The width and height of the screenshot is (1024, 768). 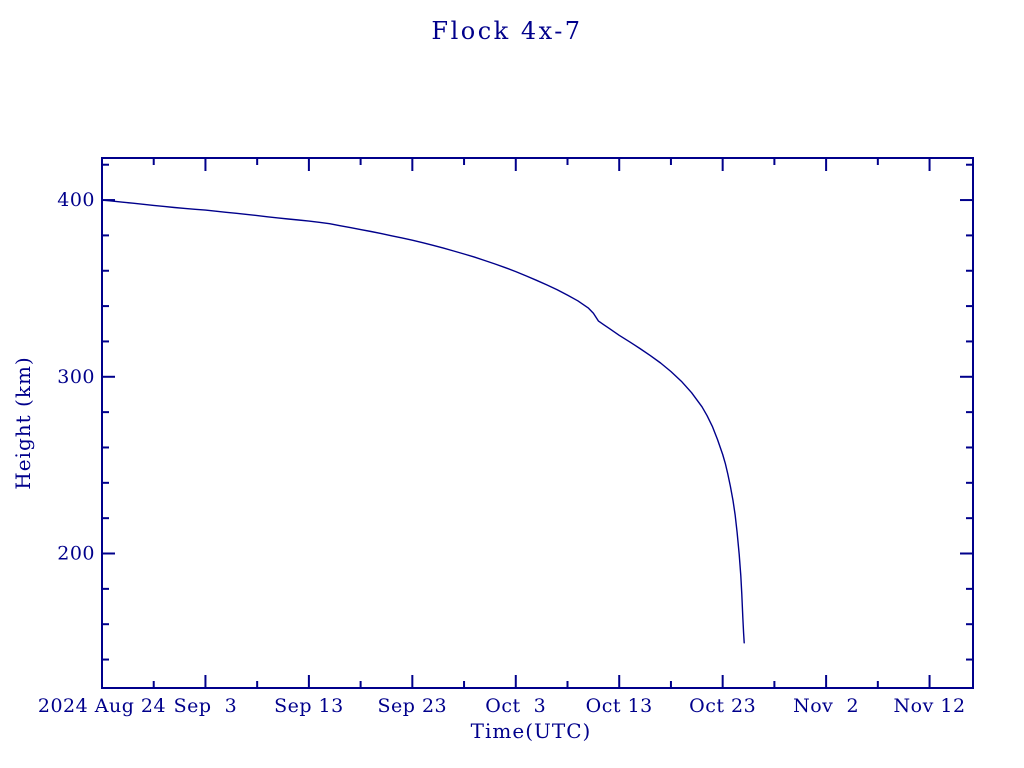 What do you see at coordinates (531, 731) in the screenshot?
I see `x-axis-title: Time(UTC)` at bounding box center [531, 731].